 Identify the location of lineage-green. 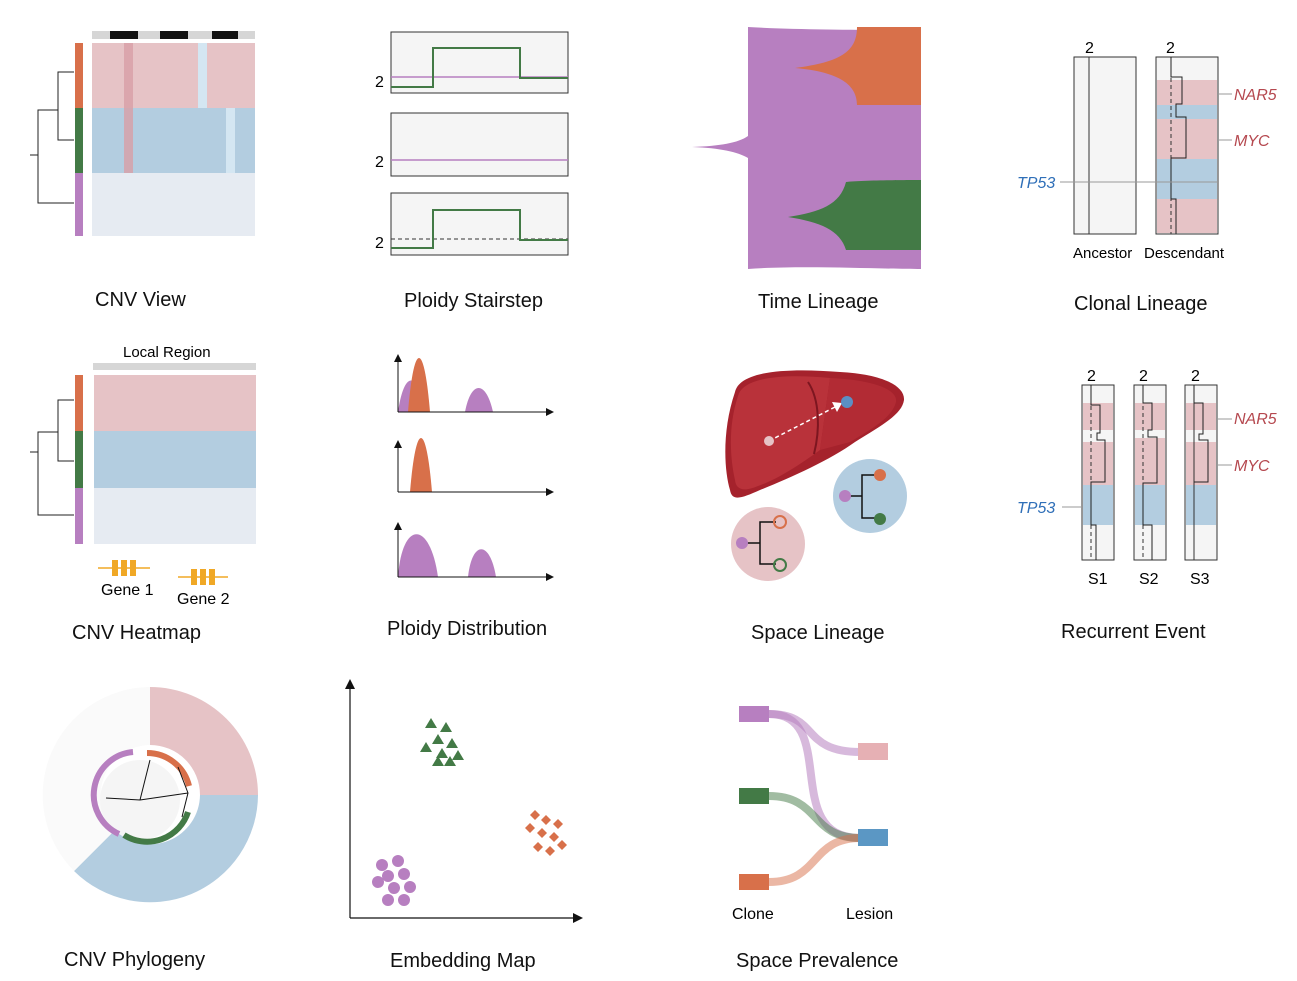
(854, 215).